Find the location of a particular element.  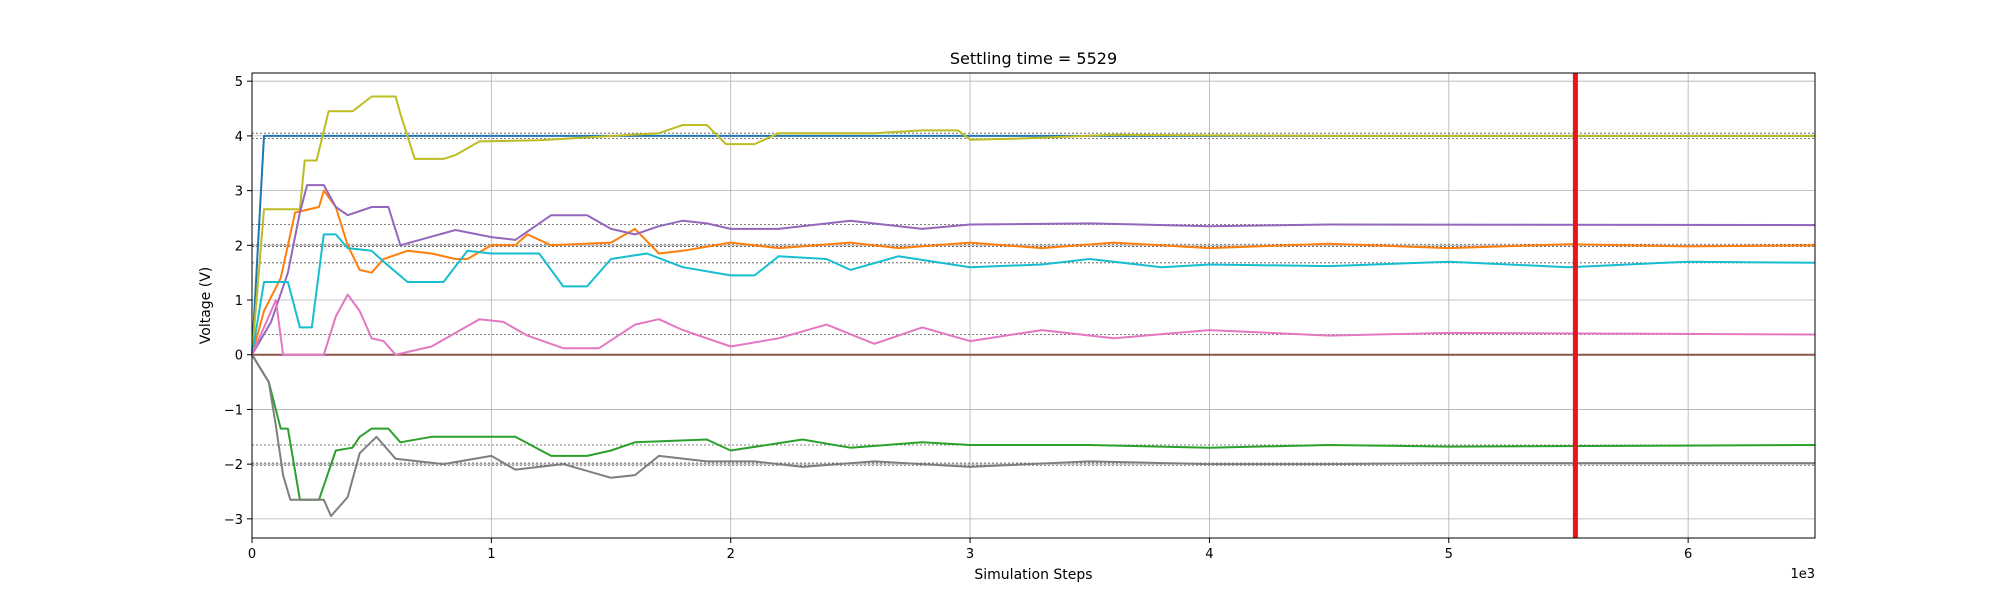

y-tick-label: 4 is located at coordinates (239, 137).